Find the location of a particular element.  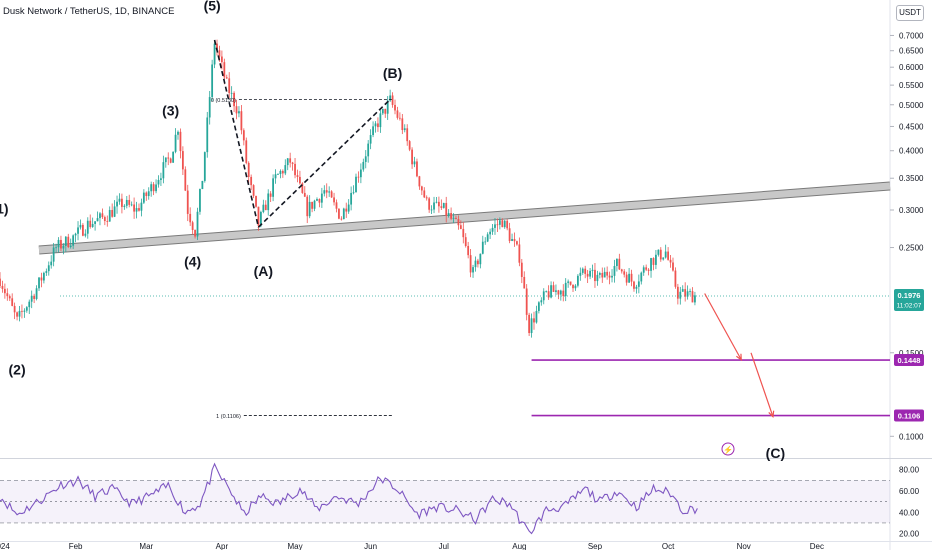

wave-label: (B) is located at coordinates (392, 73).